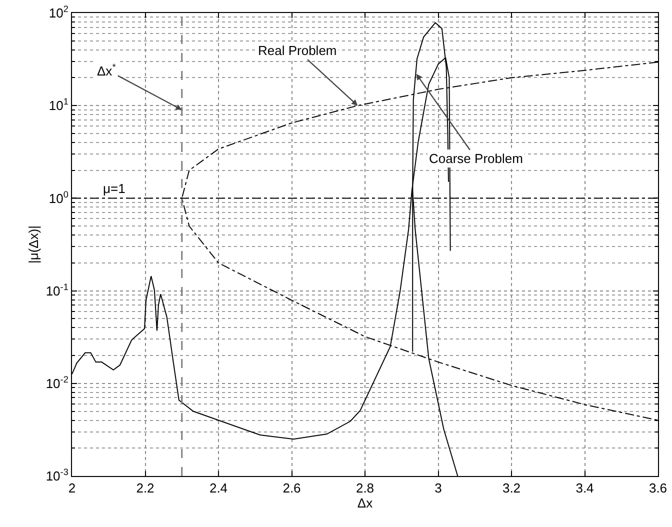 This screenshot has height=527, width=672. I want to click on x-axis-title: Δx, so click(365, 503).